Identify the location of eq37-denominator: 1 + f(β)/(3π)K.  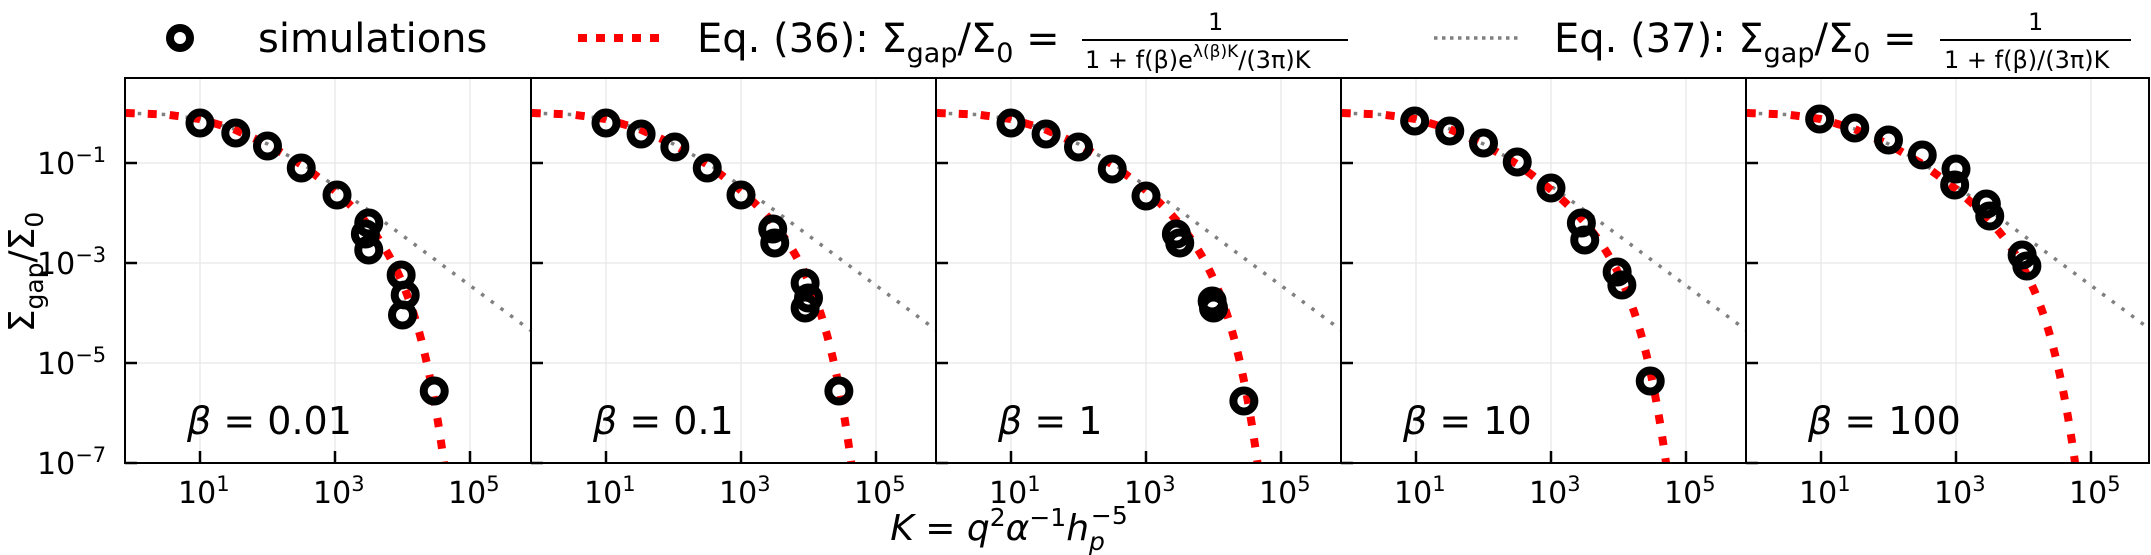
(2027, 60).